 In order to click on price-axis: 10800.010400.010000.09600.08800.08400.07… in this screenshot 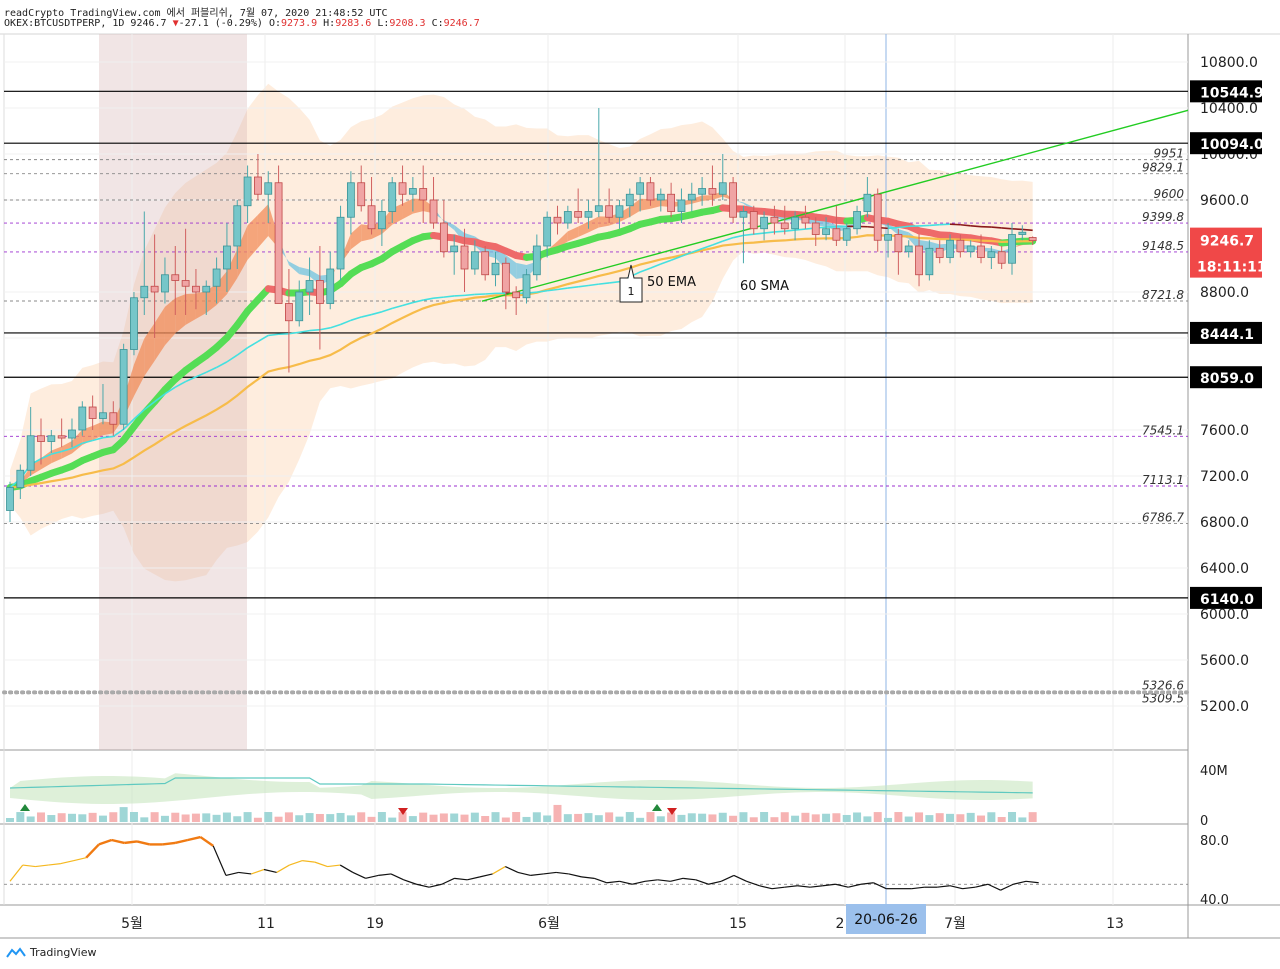, I will do `click(1228, 481)`.